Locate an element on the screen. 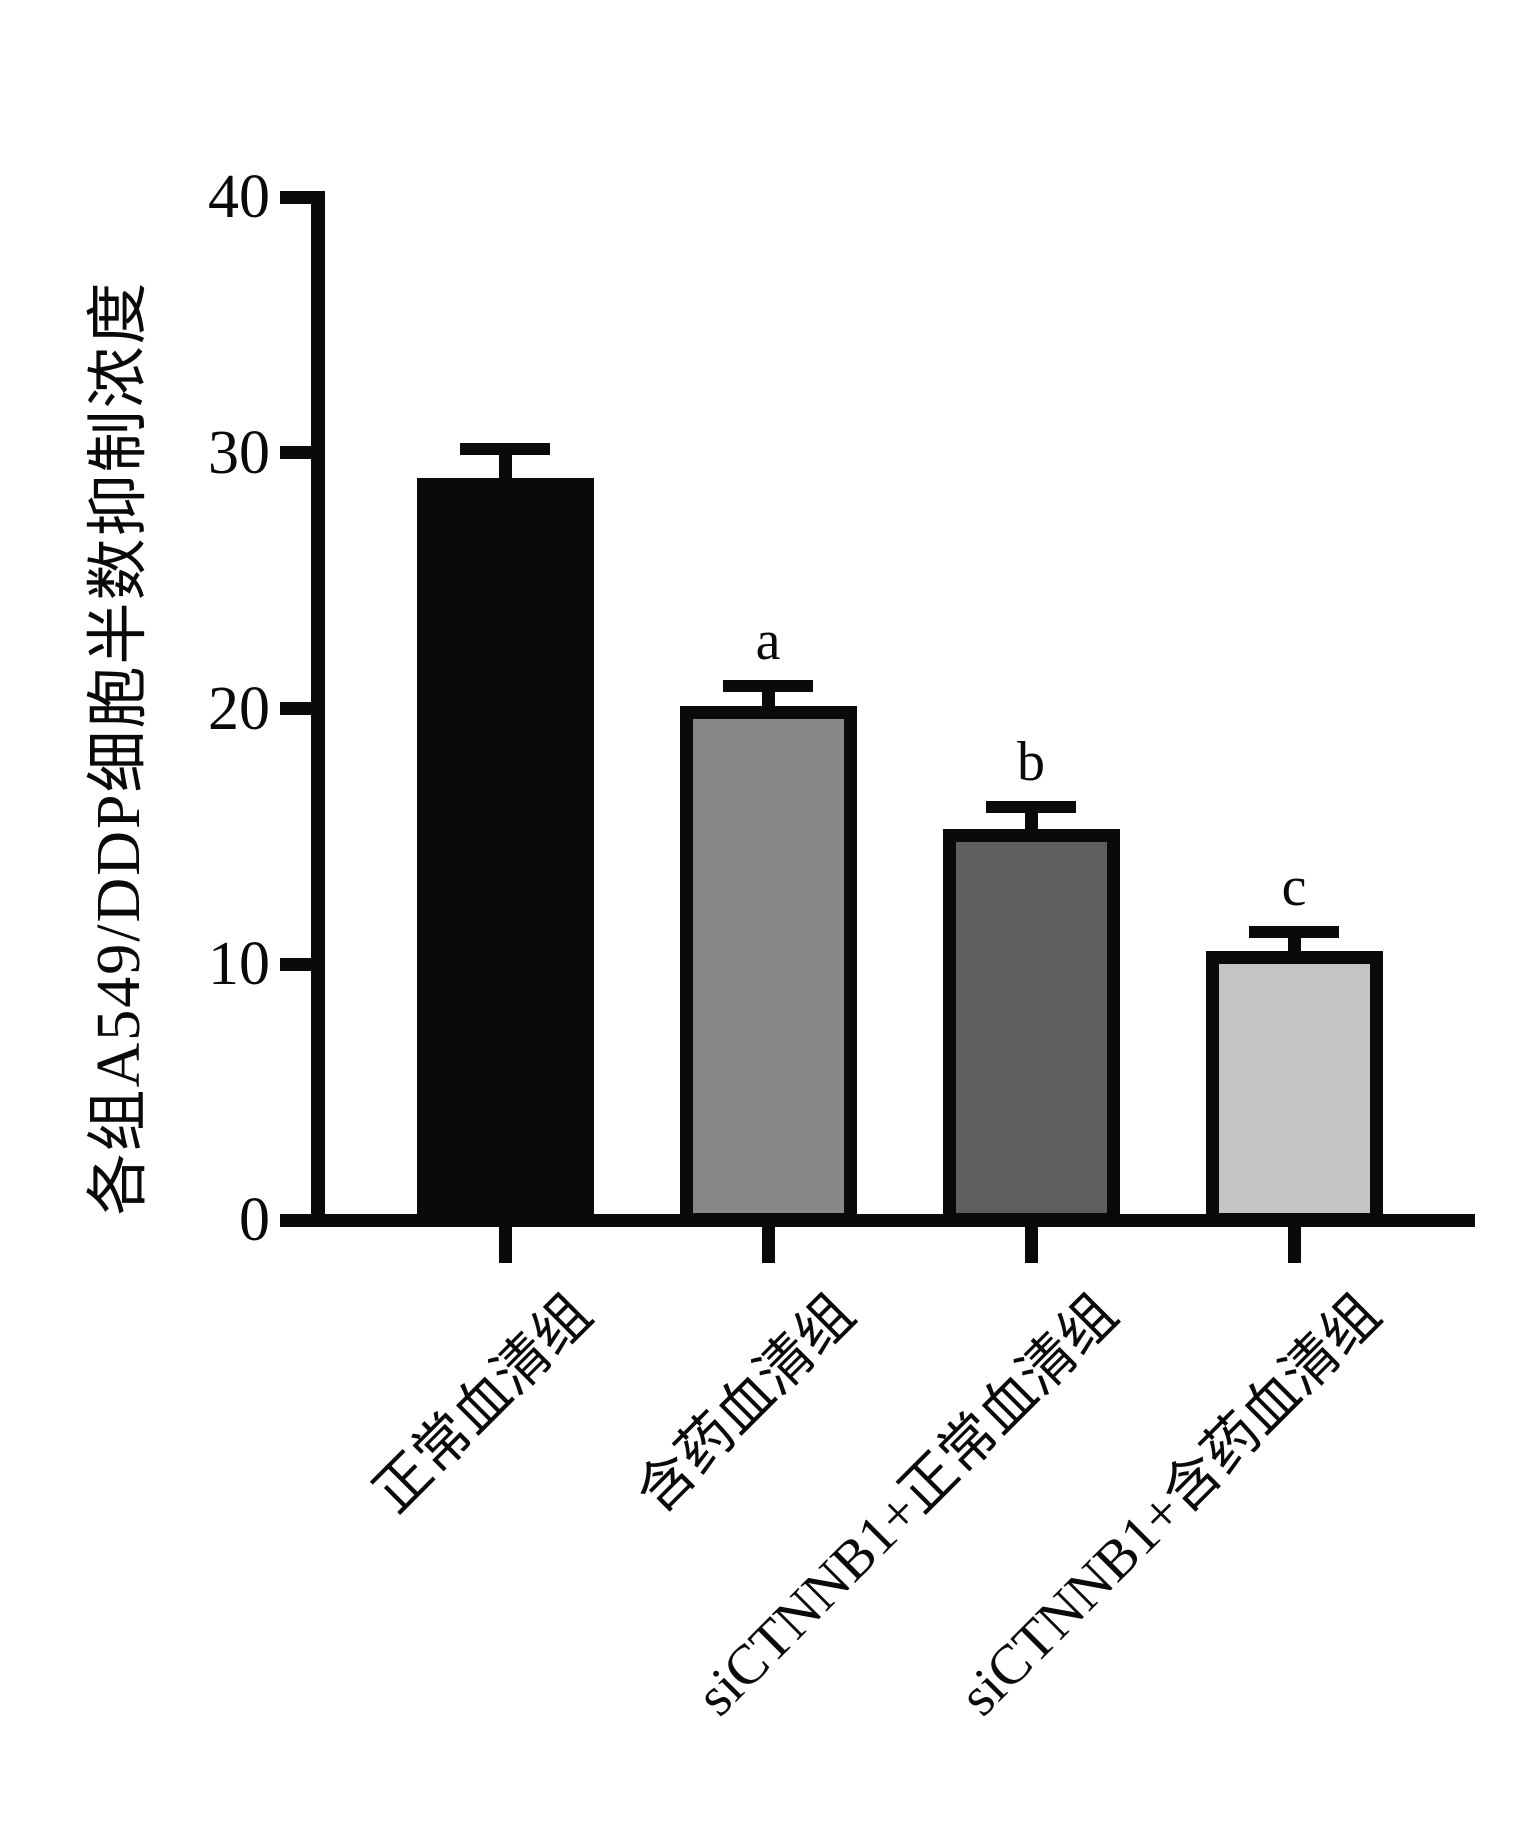  x-axis-label: 含药血清组 is located at coordinates (746, 1404).